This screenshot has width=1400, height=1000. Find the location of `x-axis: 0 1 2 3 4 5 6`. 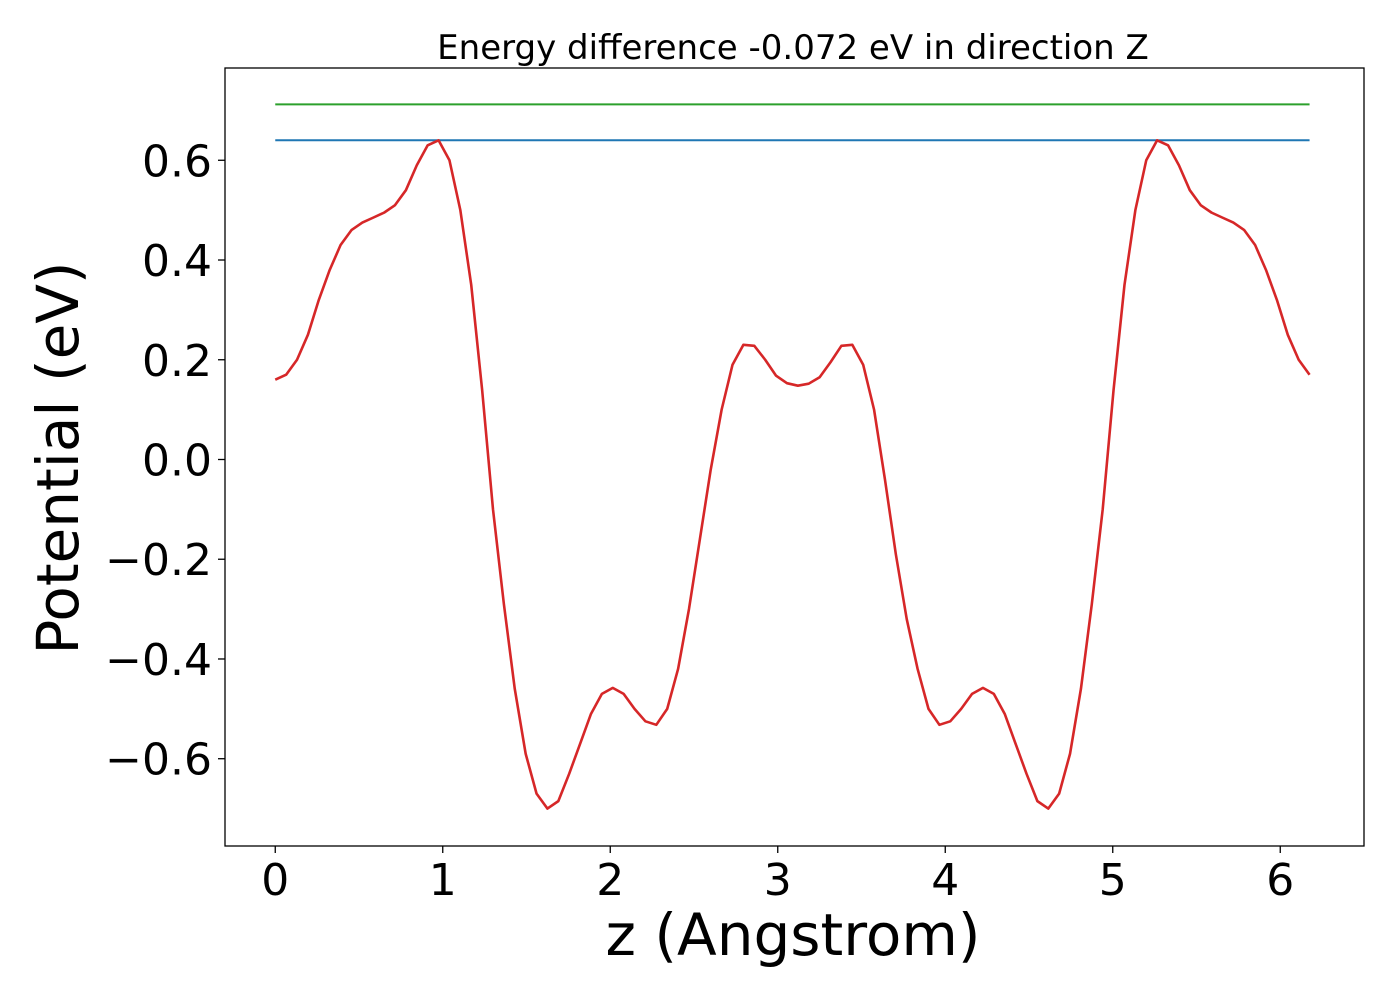

x-axis: 0 1 2 3 4 5 6 is located at coordinates (777, 876).